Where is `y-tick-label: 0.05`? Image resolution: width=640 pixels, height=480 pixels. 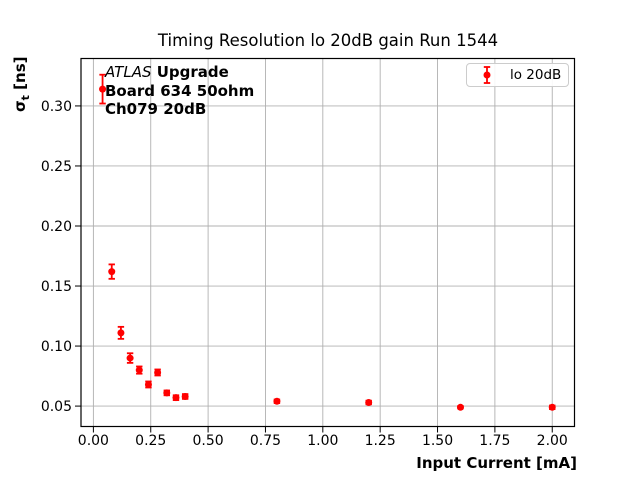
y-tick-label: 0.05 is located at coordinates (56, 407).